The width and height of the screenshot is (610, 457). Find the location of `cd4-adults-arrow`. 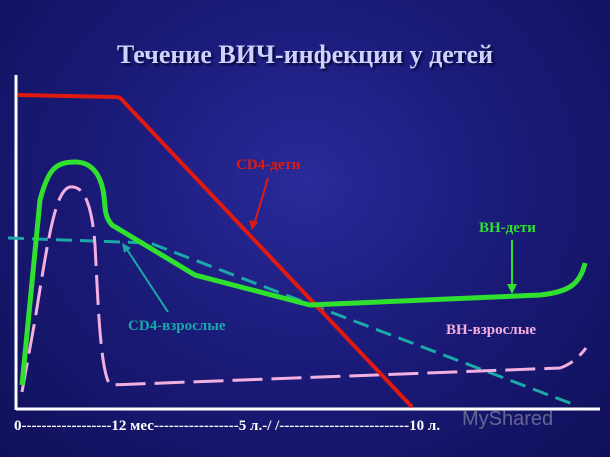

cd4-adults-arrow is located at coordinates (147, 280).